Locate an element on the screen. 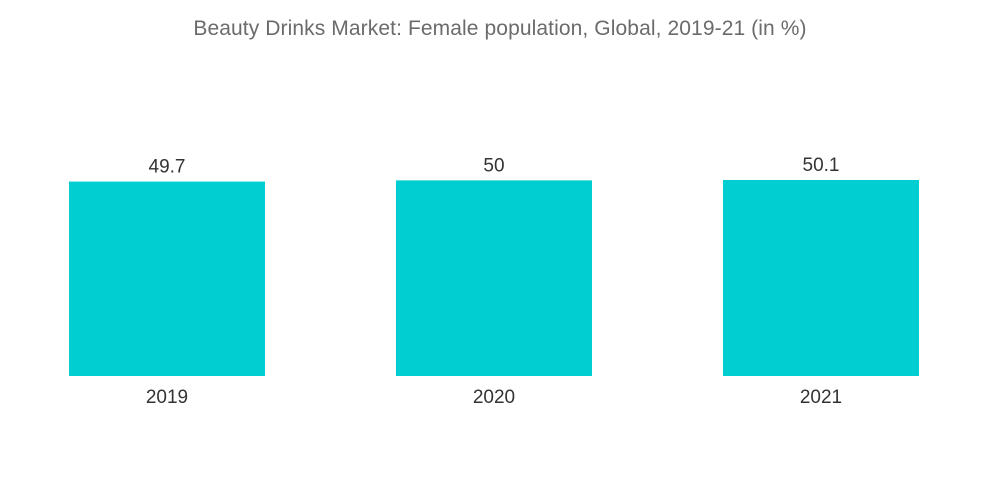  x-tick-label-2020: 2020 is located at coordinates (494, 397).